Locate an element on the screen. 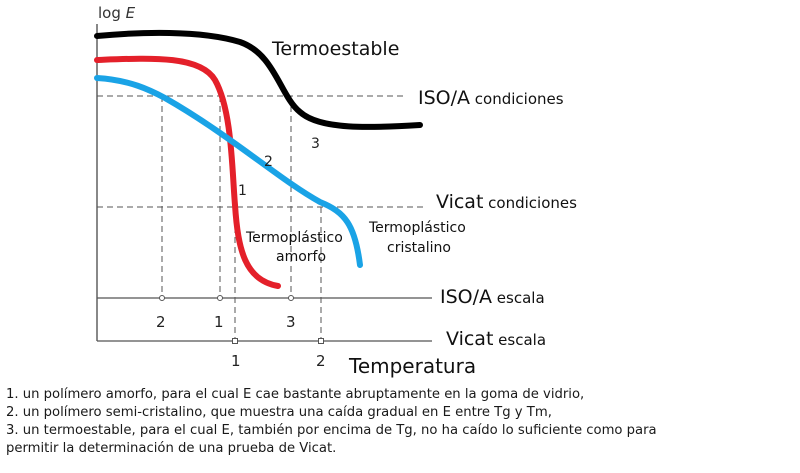 The width and height of the screenshot is (800, 473). thermoset-curve is located at coordinates (258, 79).